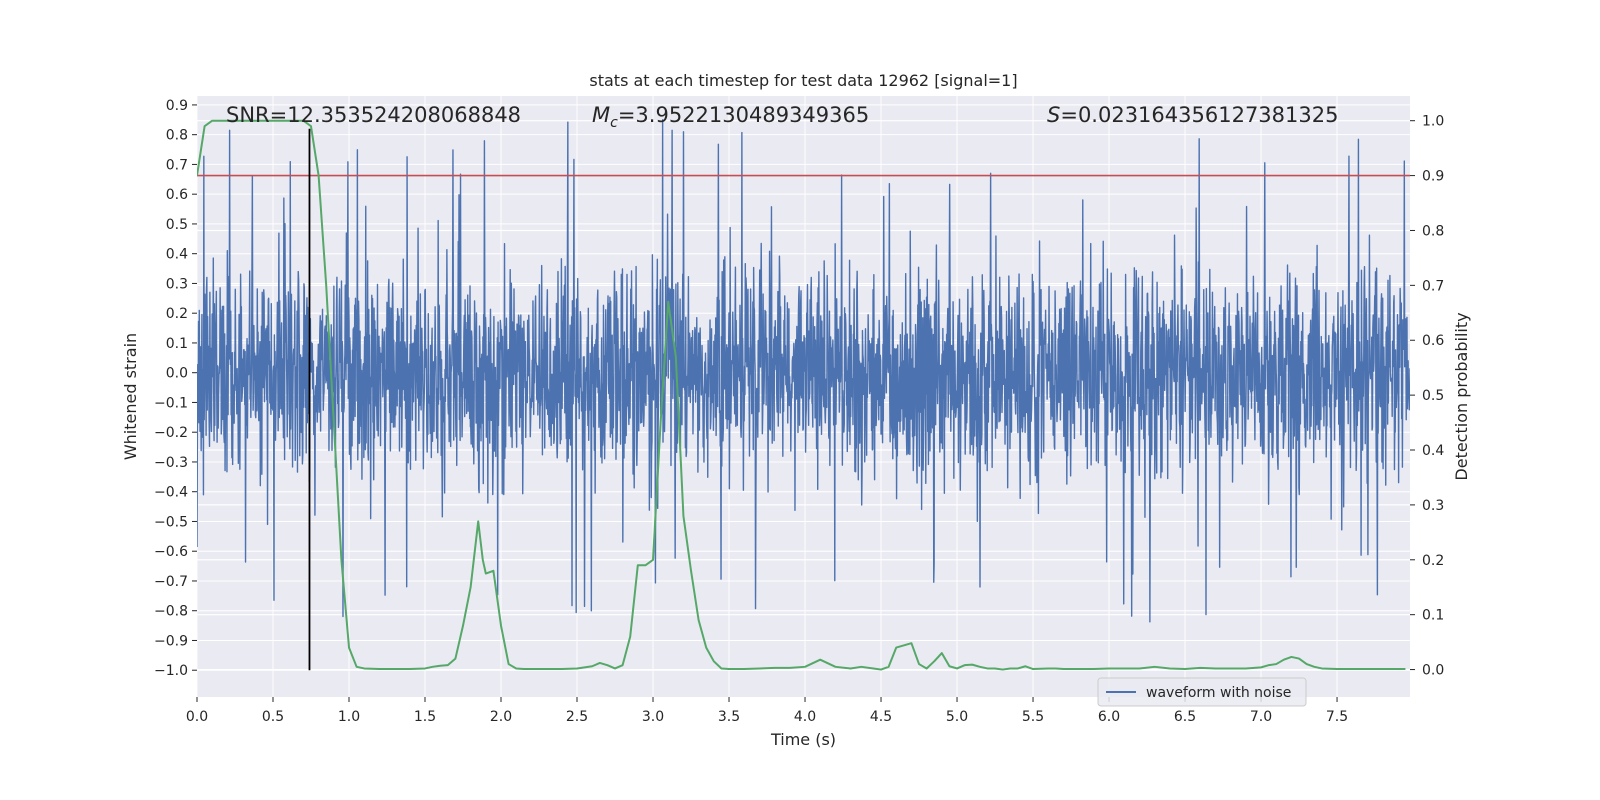 The width and height of the screenshot is (1600, 800). Describe the element at coordinates (1433, 231) in the screenshot. I see `y-right-tick-label: 0.8` at that location.